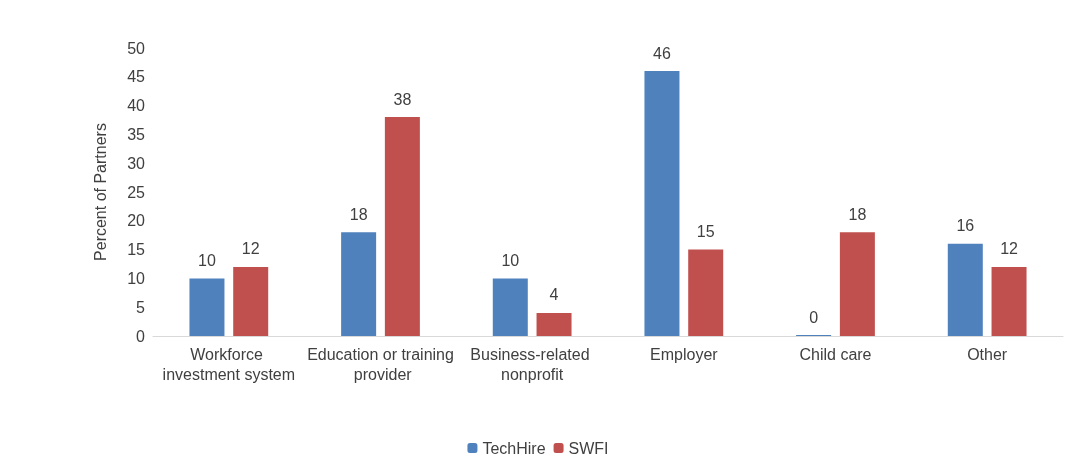 The image size is (1080, 473). What do you see at coordinates (136, 192) in the screenshot?
I see `y-tick-label: 25` at bounding box center [136, 192].